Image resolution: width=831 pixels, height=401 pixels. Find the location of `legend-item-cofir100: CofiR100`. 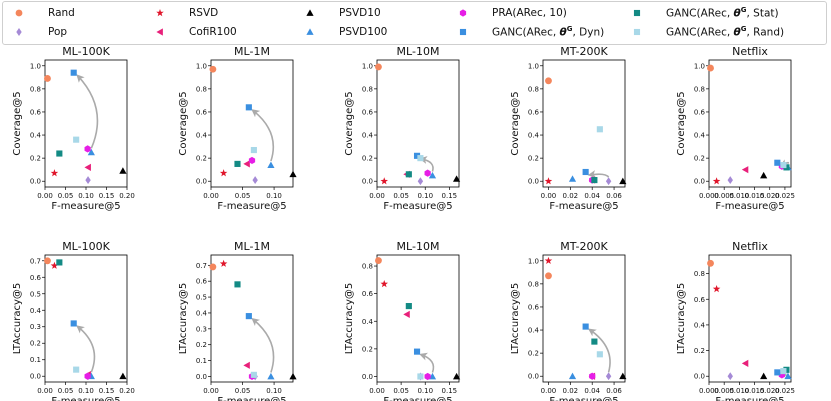

legend-item-cofir100: CofiR100 is located at coordinates (195, 32).